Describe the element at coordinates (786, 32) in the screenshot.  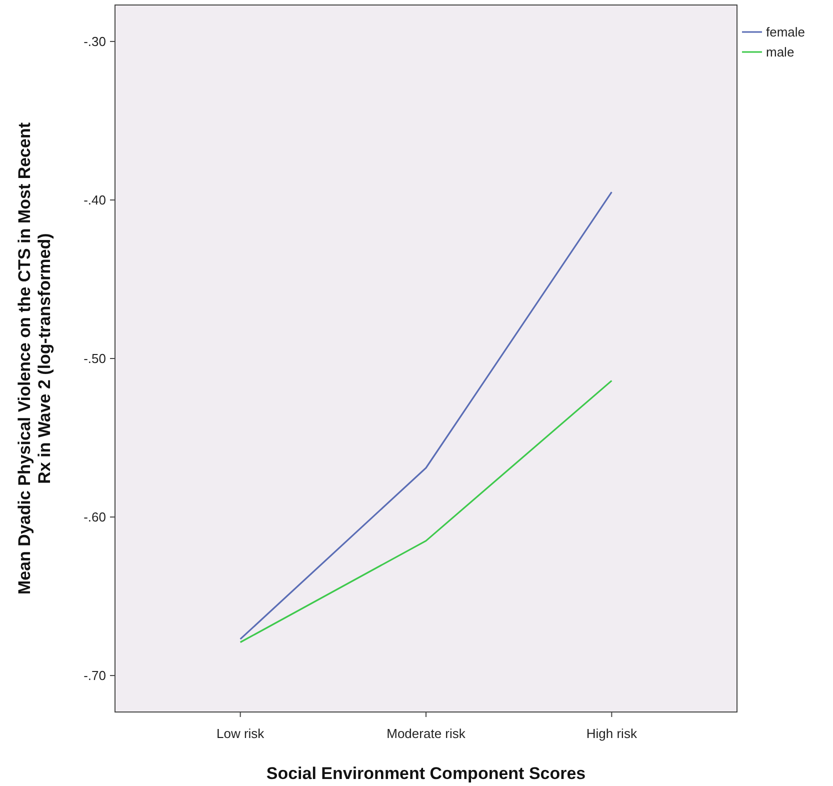
I see `legend-label: female` at that location.